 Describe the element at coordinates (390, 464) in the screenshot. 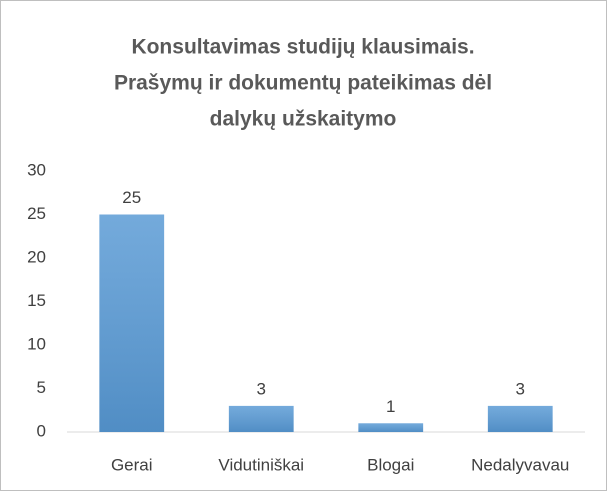

I see `x-tick-label: Blogai` at that location.